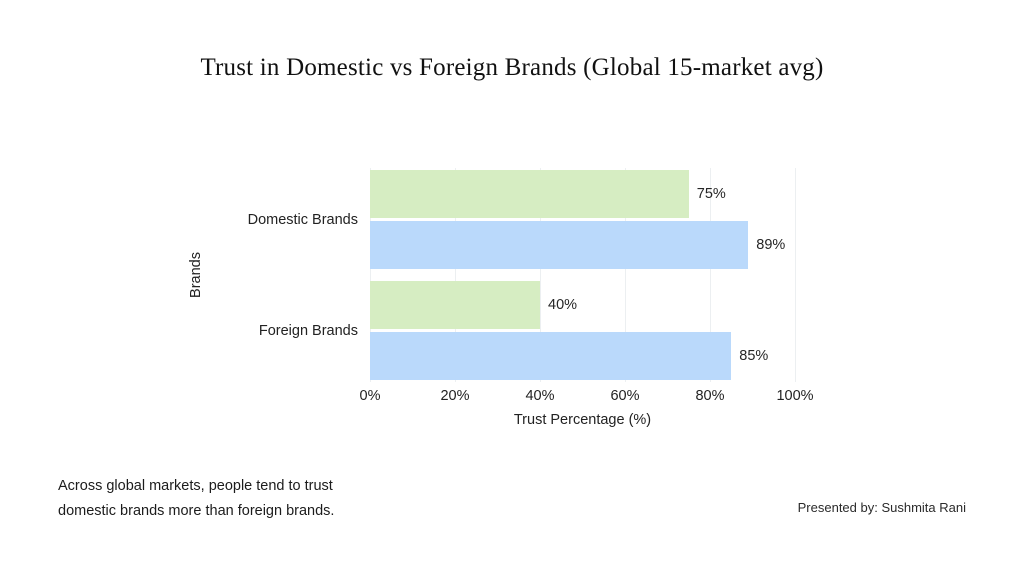 This screenshot has width=1024, height=576. Describe the element at coordinates (196, 275) in the screenshot. I see `y-axis-title: Brands` at that location.